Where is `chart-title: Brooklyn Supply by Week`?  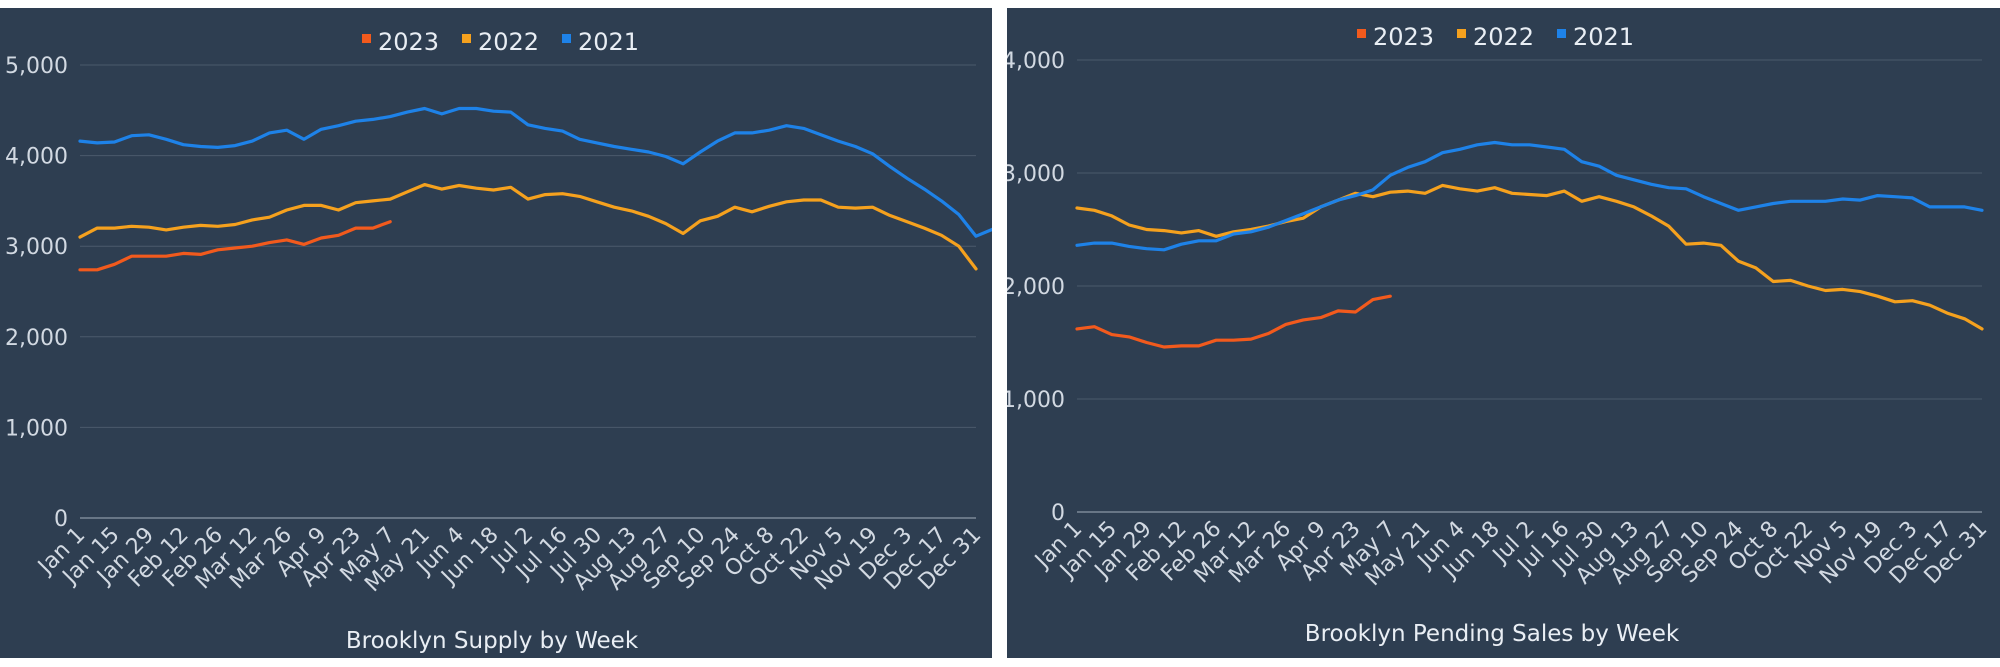 chart-title: Brooklyn Supply by Week is located at coordinates (492, 641).